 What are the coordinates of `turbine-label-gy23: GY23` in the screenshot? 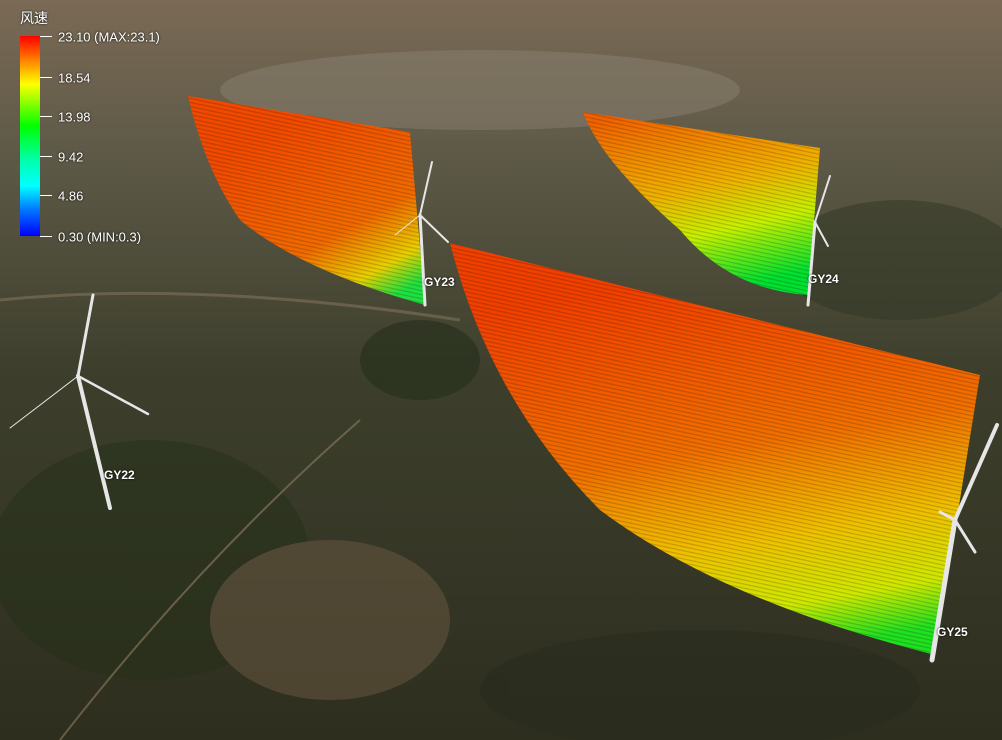 It's located at (439, 282).